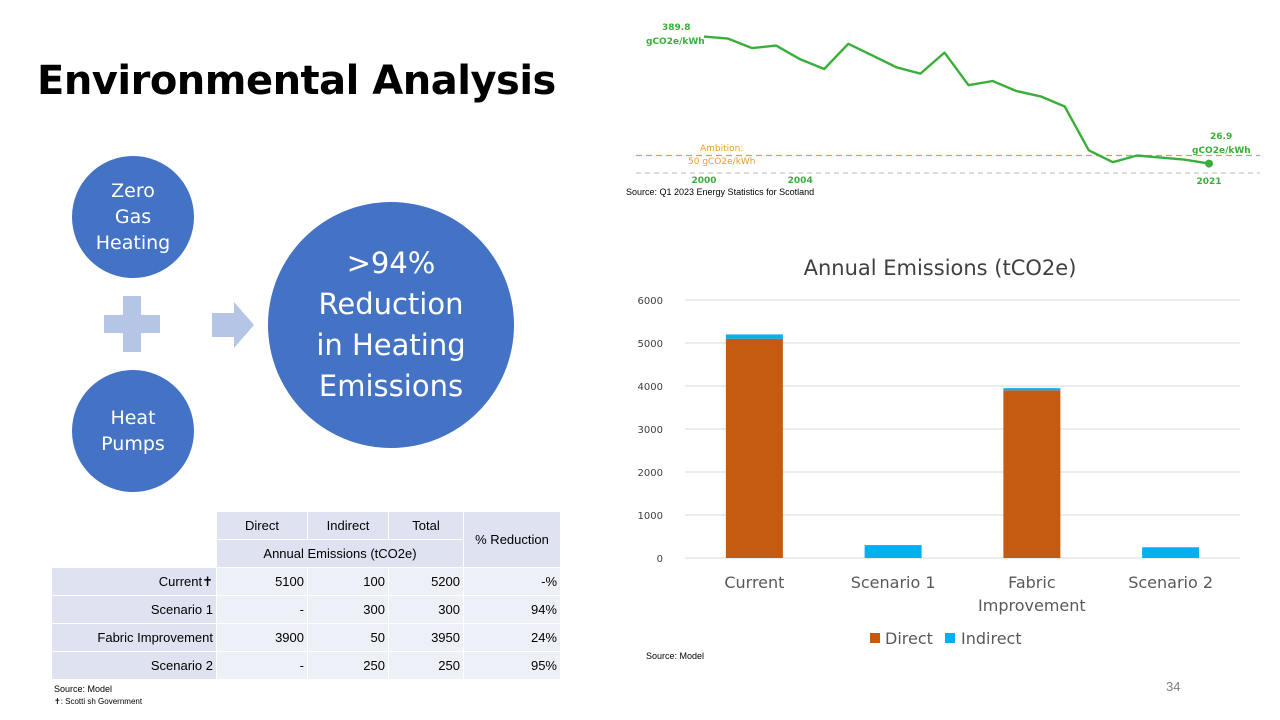  I want to click on table-row: Fabric Improvement 3900 50 3950 24%, so click(306, 637).